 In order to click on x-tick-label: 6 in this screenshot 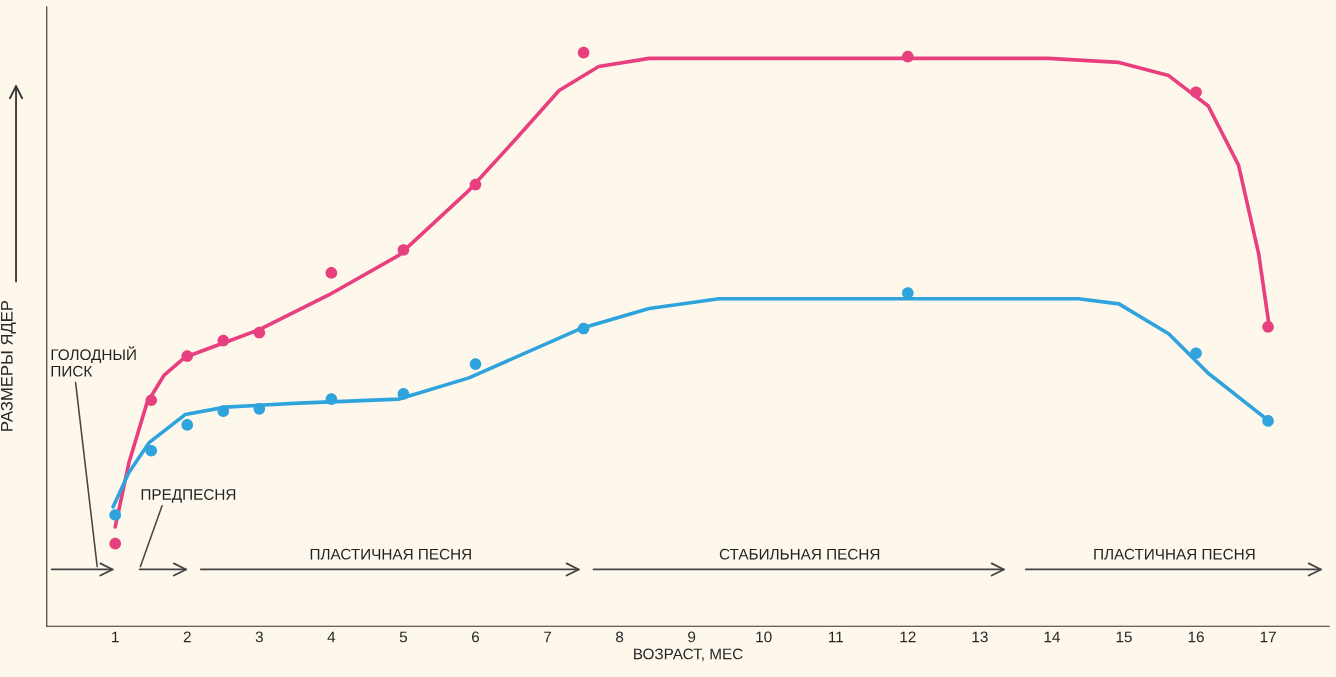, I will do `click(476, 637)`.